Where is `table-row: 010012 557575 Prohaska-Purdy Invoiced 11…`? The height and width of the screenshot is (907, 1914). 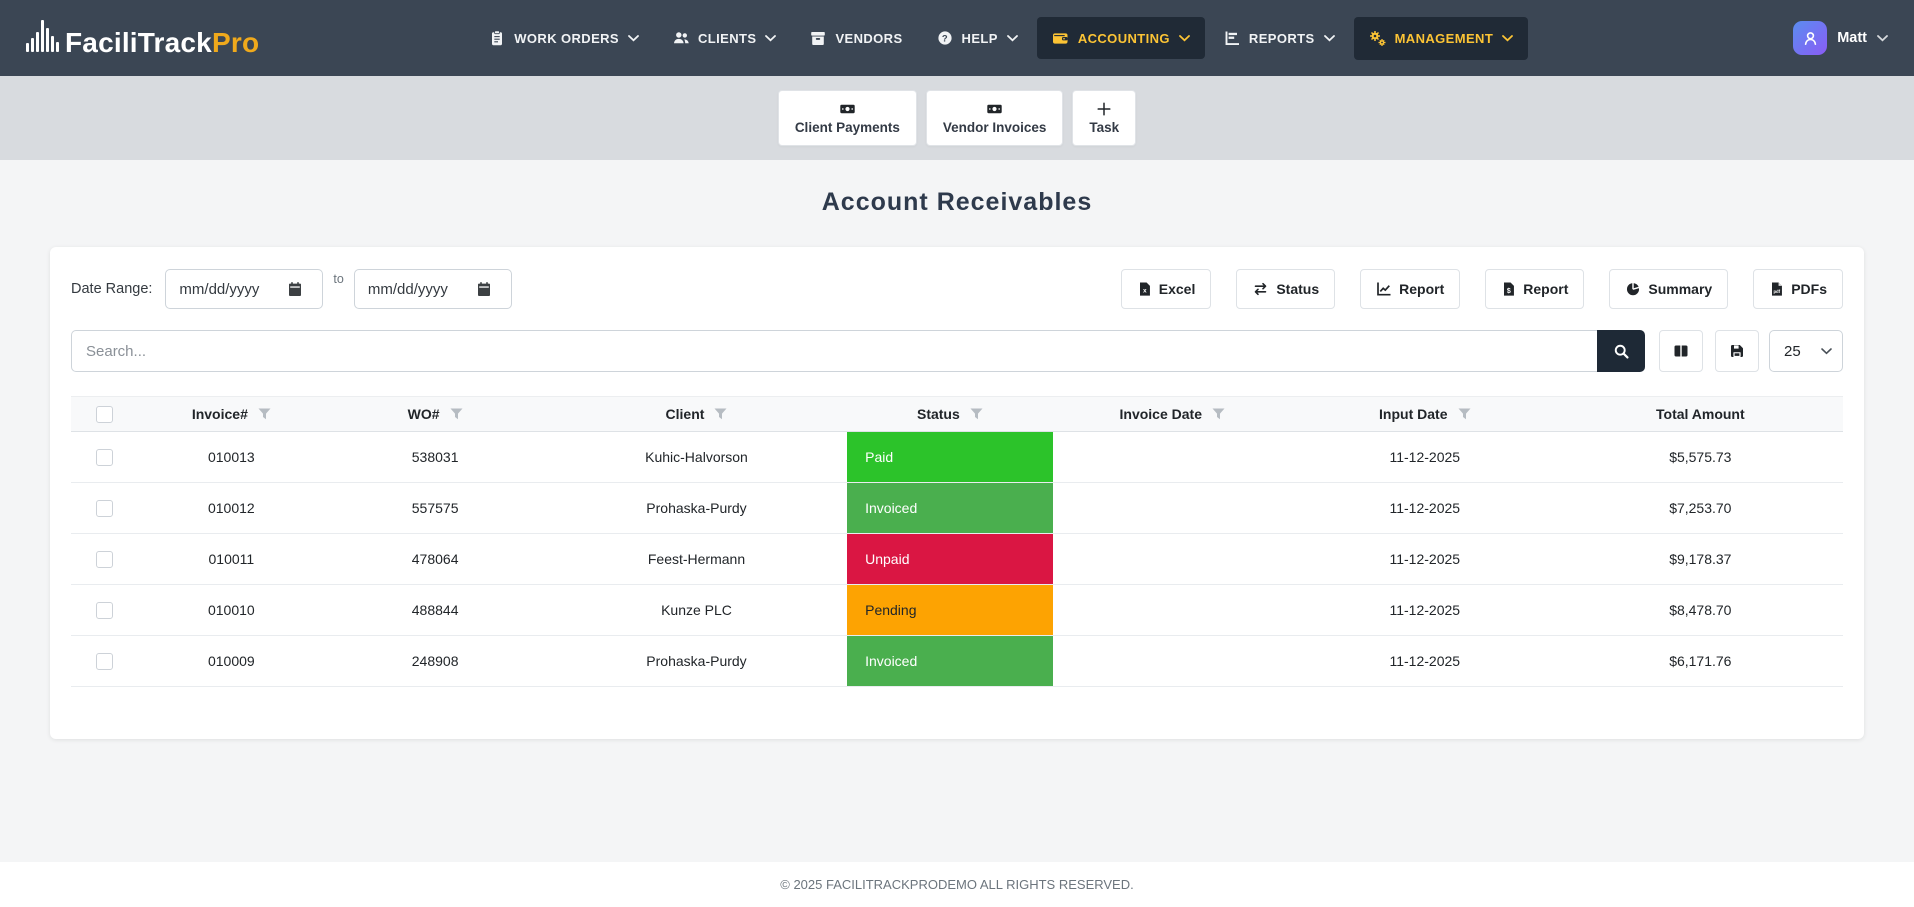
table-row: 010012 557575 Prohaska-Purdy Invoiced 11… is located at coordinates (957, 508).